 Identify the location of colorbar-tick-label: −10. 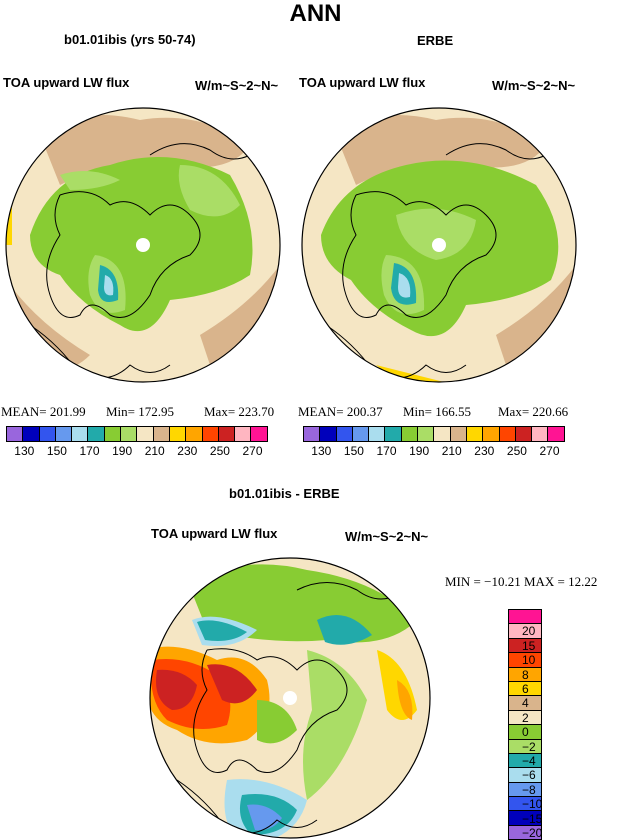
(532, 804).